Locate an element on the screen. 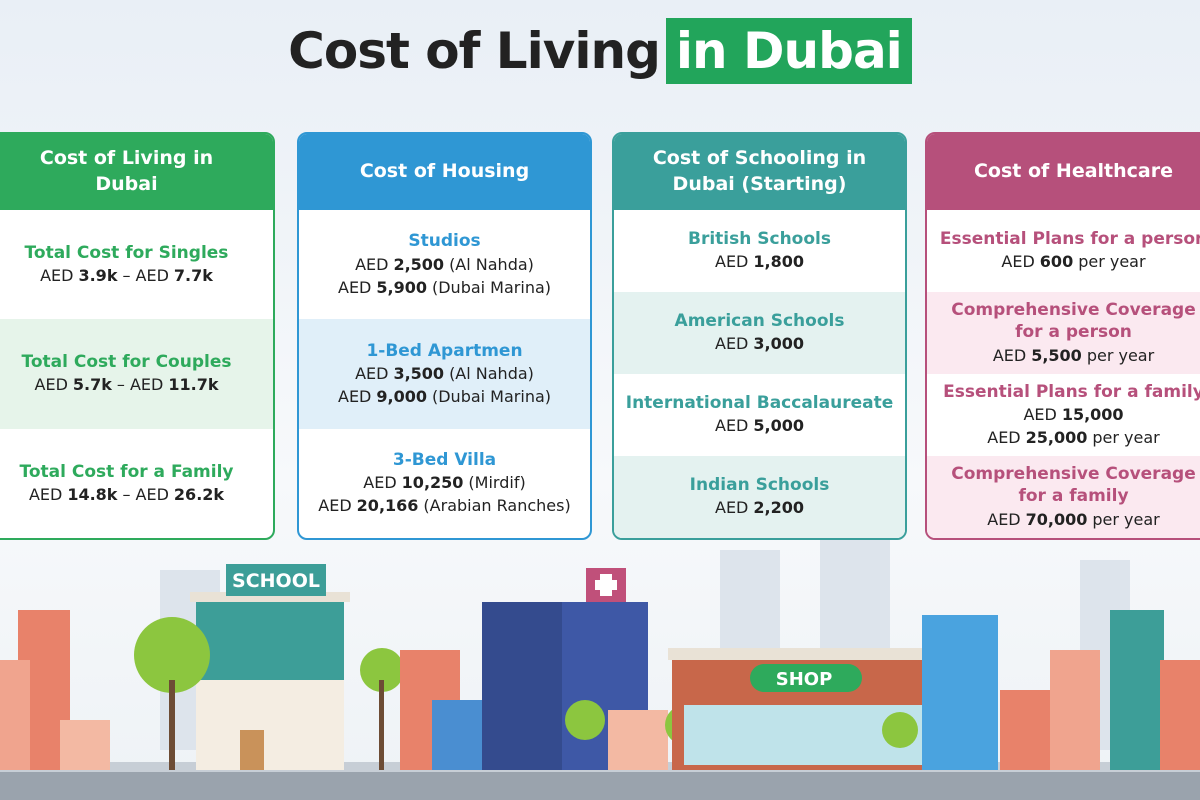  amount: 5.7k is located at coordinates (92, 385).